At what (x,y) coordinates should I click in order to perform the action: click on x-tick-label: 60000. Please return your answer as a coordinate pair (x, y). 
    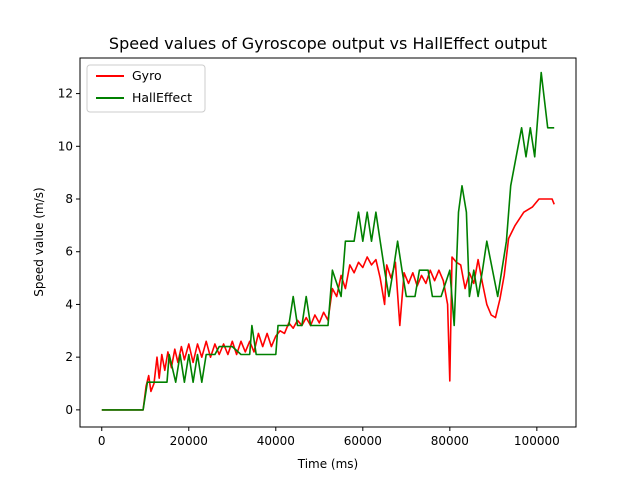
    Looking at the image, I should click on (363, 441).